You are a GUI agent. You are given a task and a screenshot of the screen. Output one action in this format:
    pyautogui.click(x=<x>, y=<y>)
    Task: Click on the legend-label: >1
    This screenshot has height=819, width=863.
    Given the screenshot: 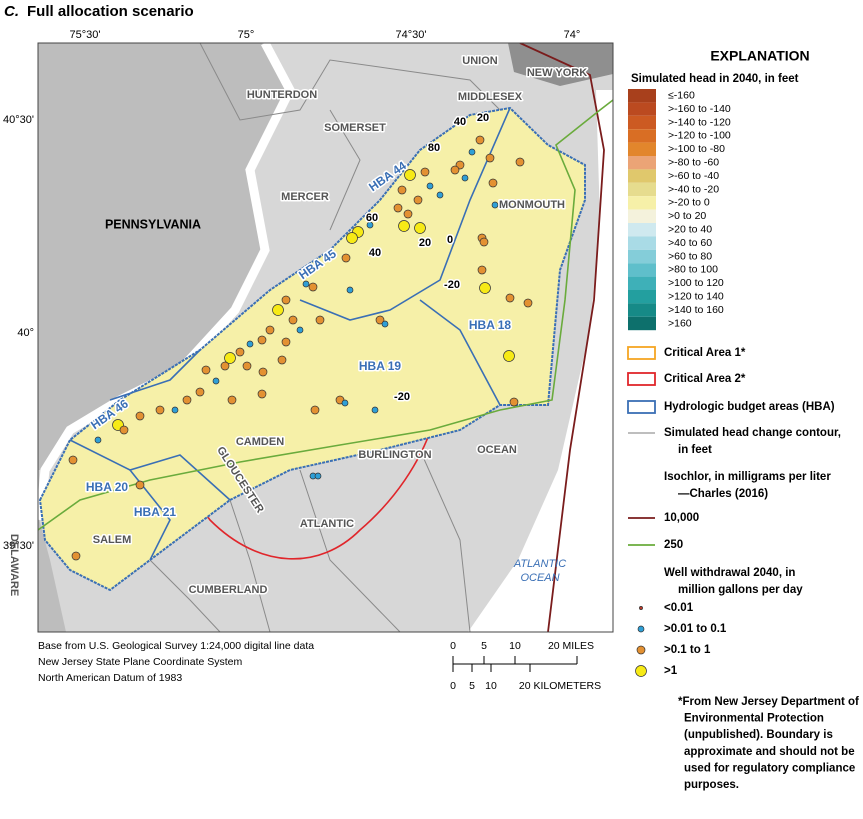 What is the action you would take?
    pyautogui.click(x=671, y=671)
    